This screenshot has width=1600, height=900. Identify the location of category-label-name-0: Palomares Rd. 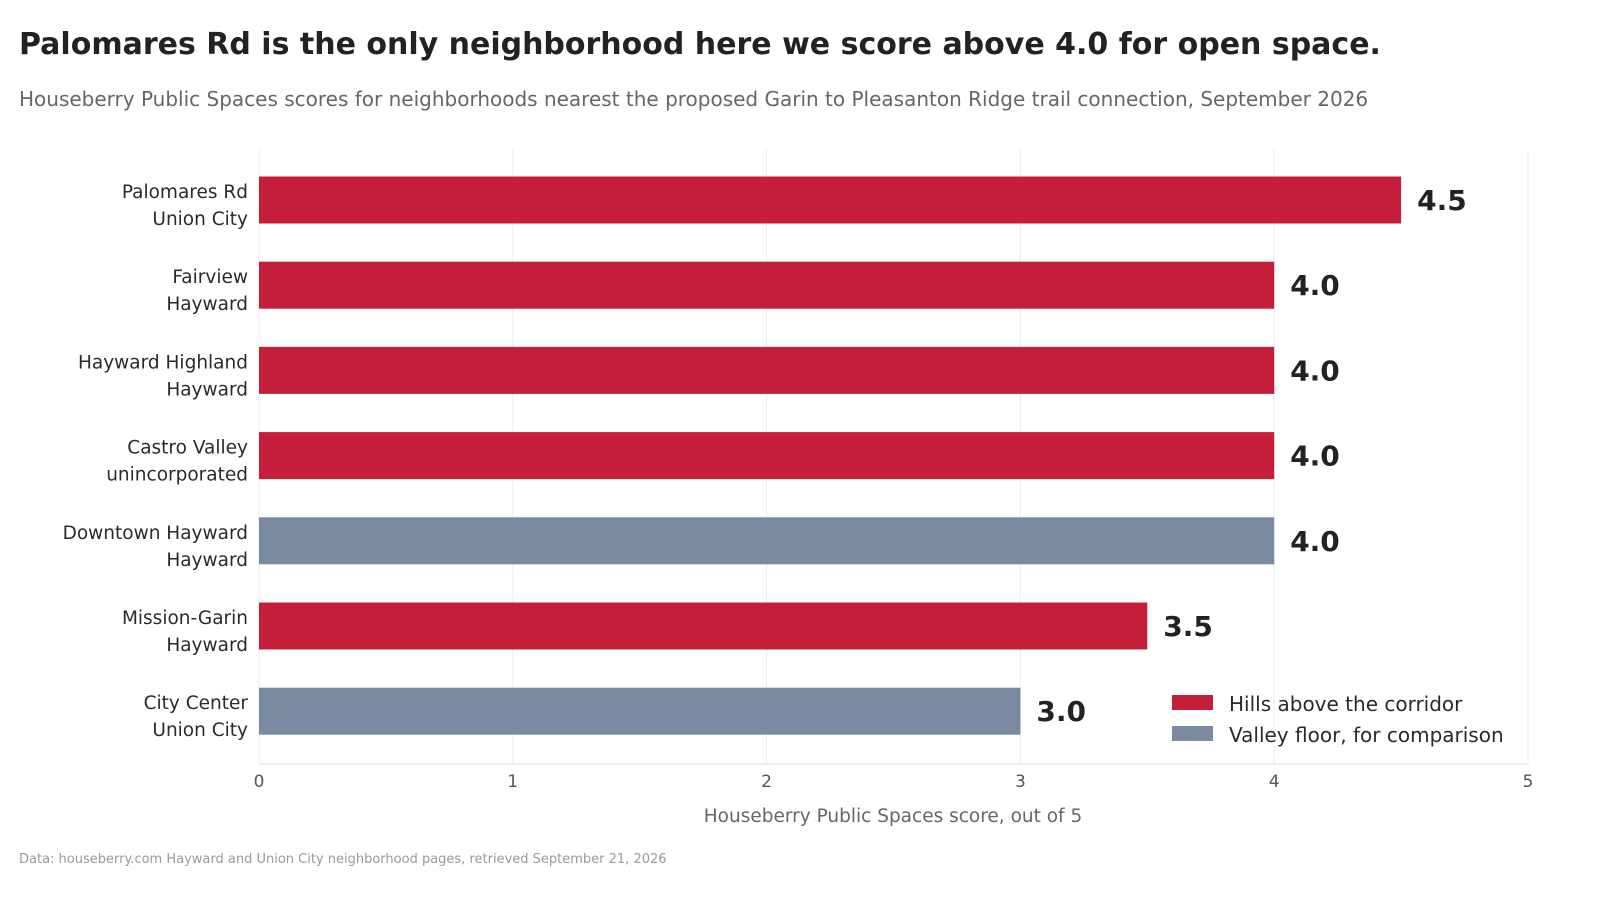
(185, 192).